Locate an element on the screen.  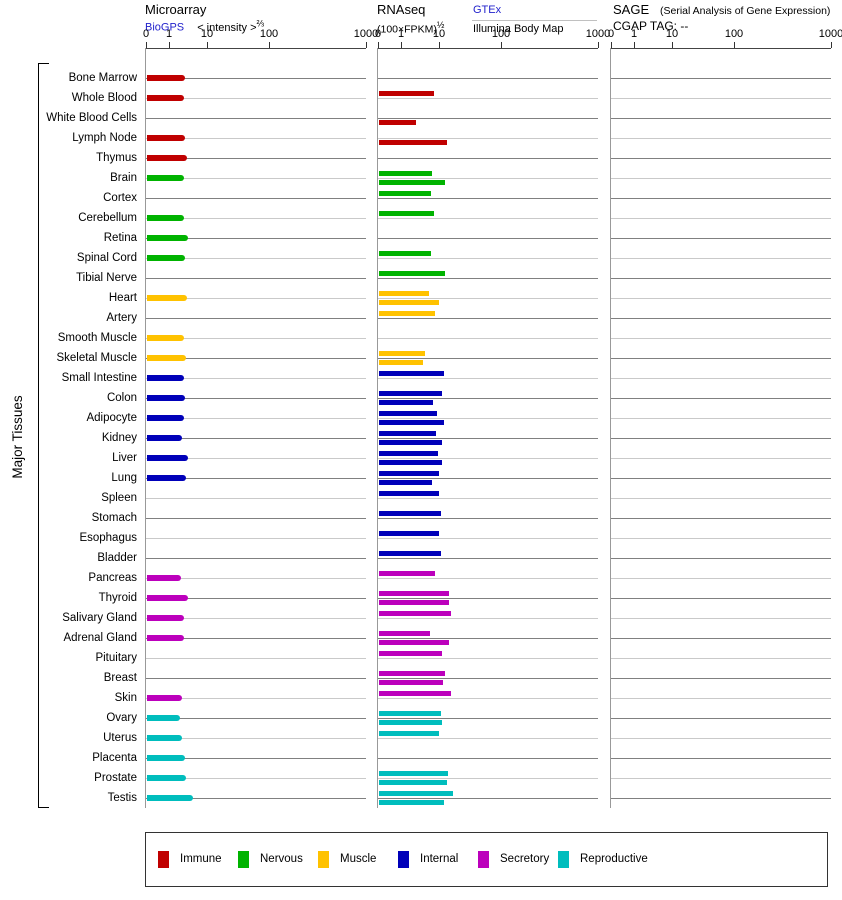
gtex-bar-esophagus is located at coordinates (409, 533).